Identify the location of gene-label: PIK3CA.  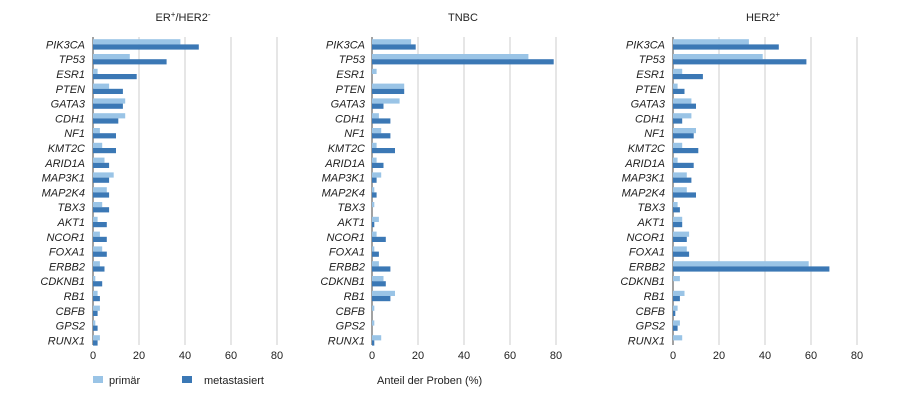
(345, 45).